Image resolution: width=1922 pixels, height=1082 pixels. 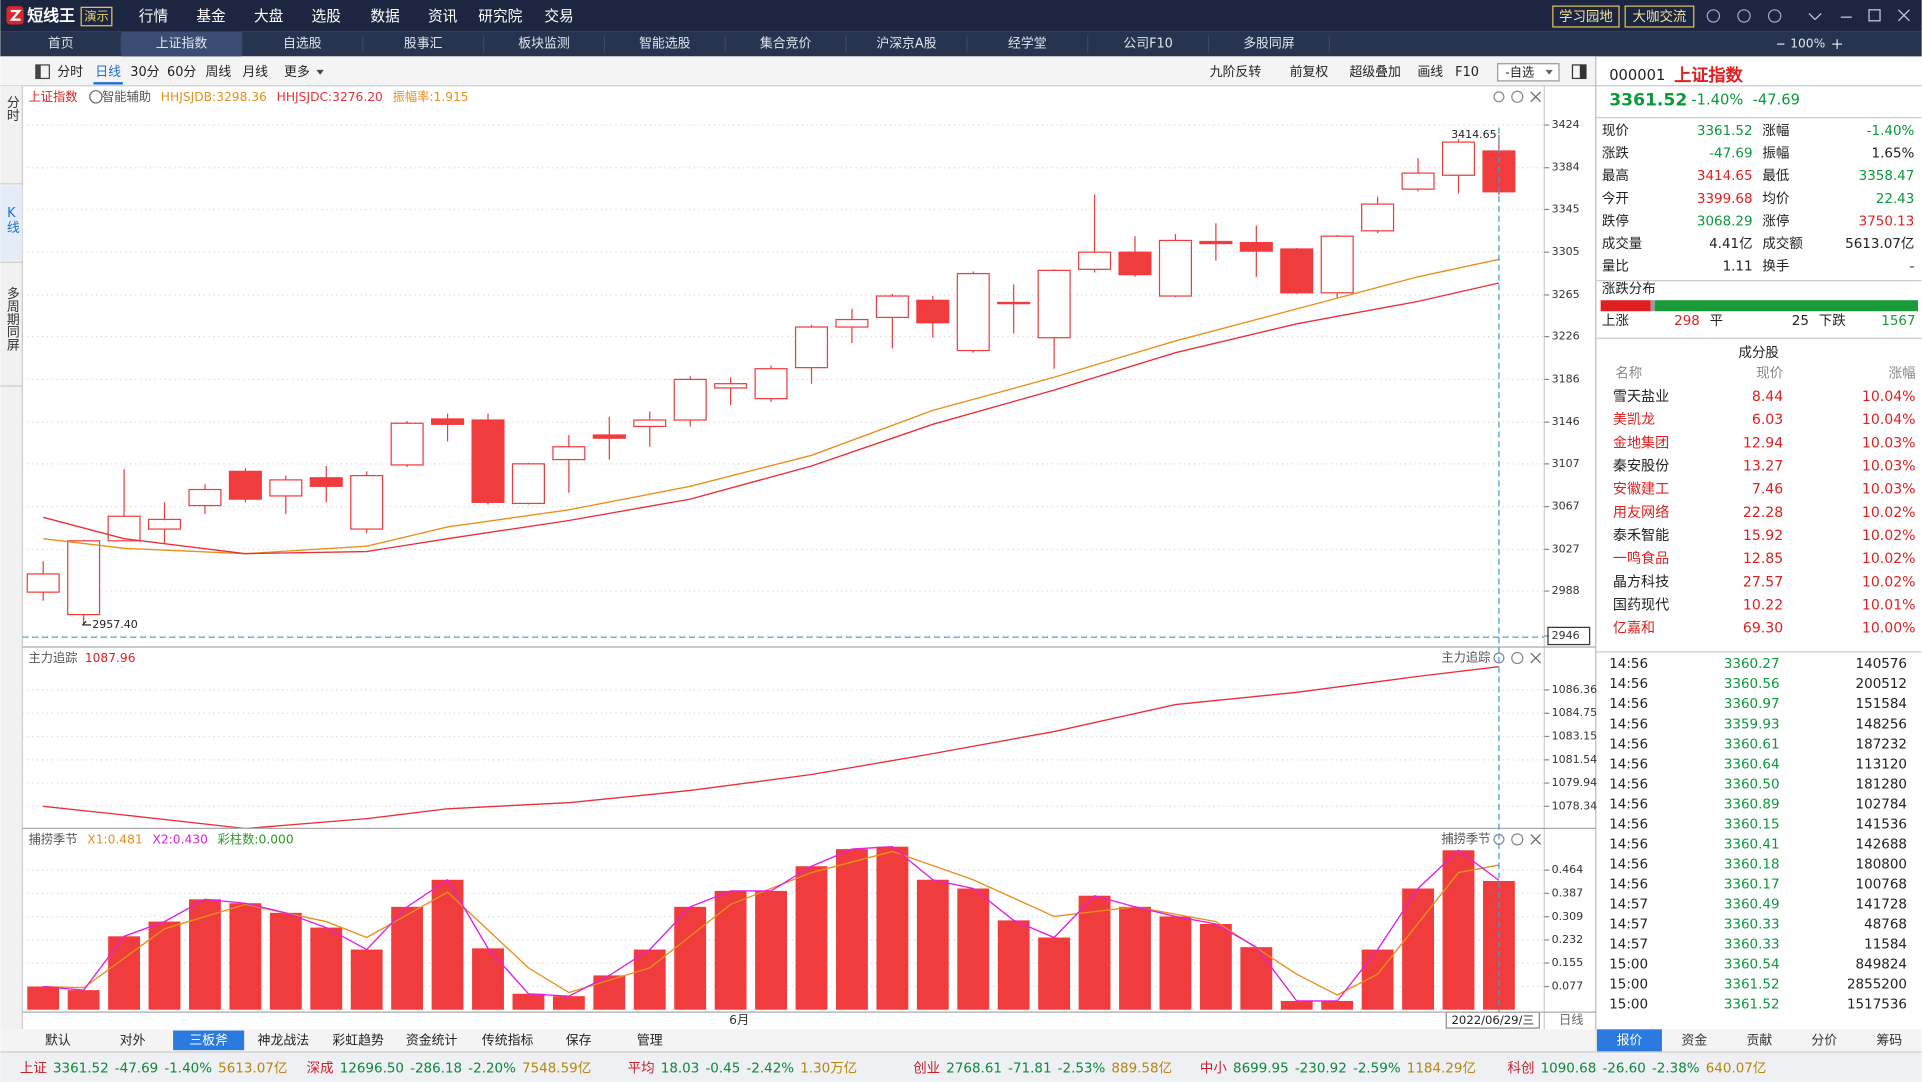 What do you see at coordinates (1889, 1040) in the screenshot?
I see `right-tab: 筹码` at bounding box center [1889, 1040].